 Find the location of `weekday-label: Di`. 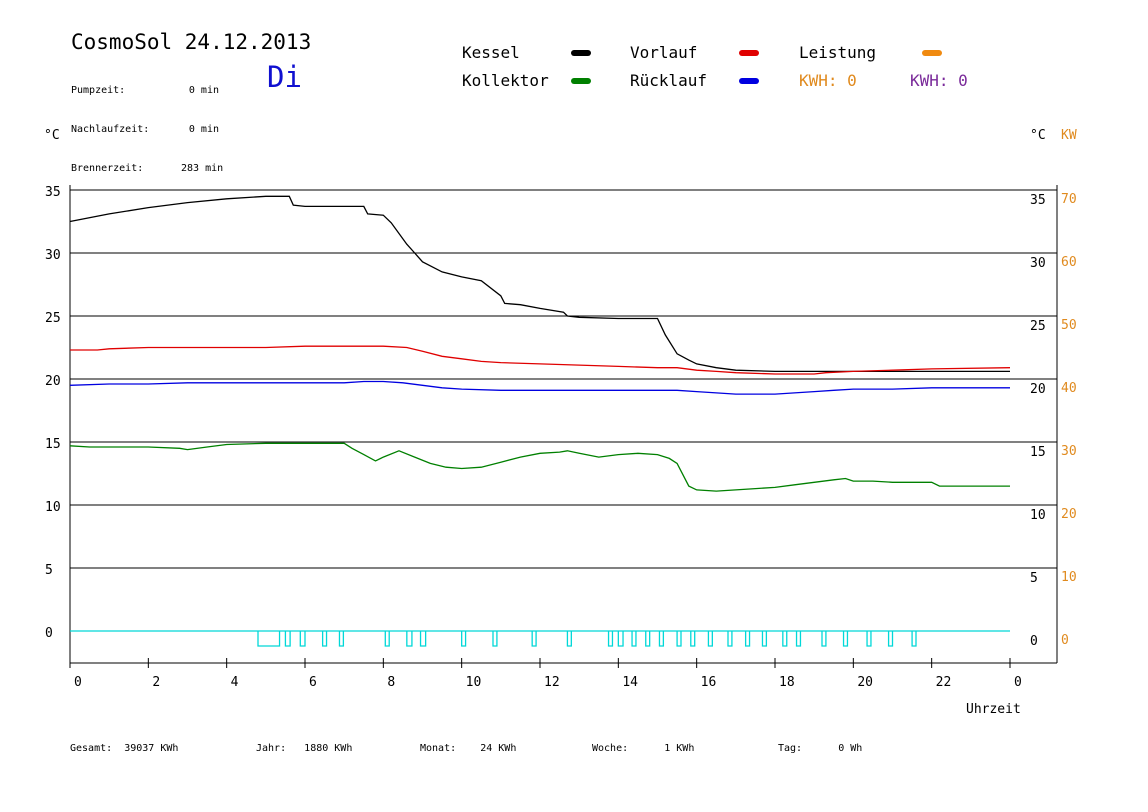

weekday-label: Di is located at coordinates (284, 77).